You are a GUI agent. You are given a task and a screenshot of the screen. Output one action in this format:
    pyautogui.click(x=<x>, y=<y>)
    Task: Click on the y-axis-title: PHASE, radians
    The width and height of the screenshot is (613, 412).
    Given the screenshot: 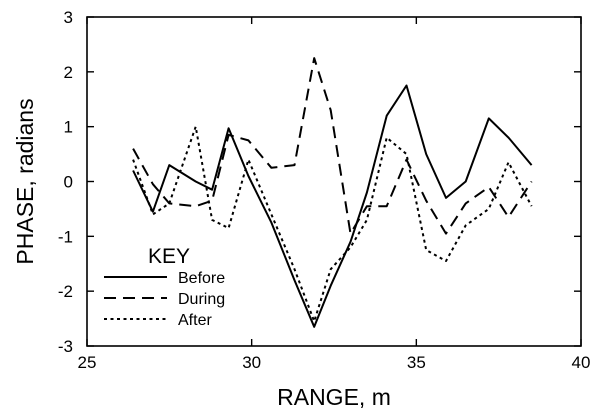 What is the action you would take?
    pyautogui.click(x=25, y=181)
    